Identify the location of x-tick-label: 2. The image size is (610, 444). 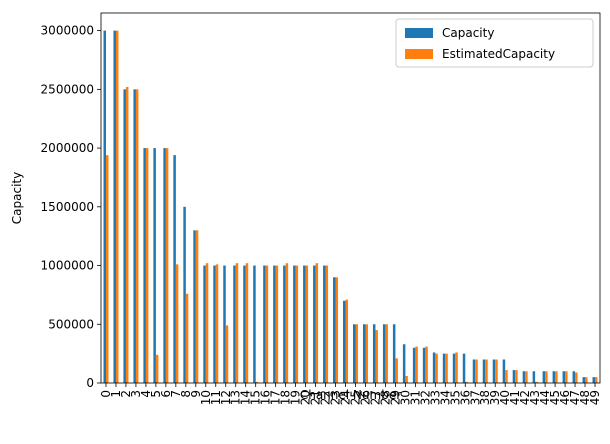
(126, 394).